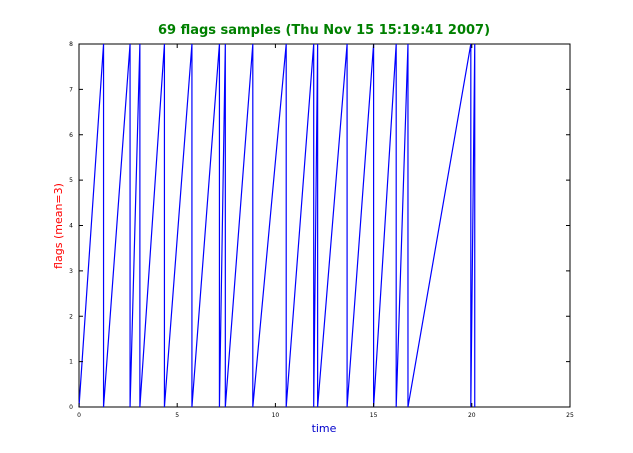  What do you see at coordinates (374, 415) in the screenshot?
I see `x-tick-label: 15` at bounding box center [374, 415].